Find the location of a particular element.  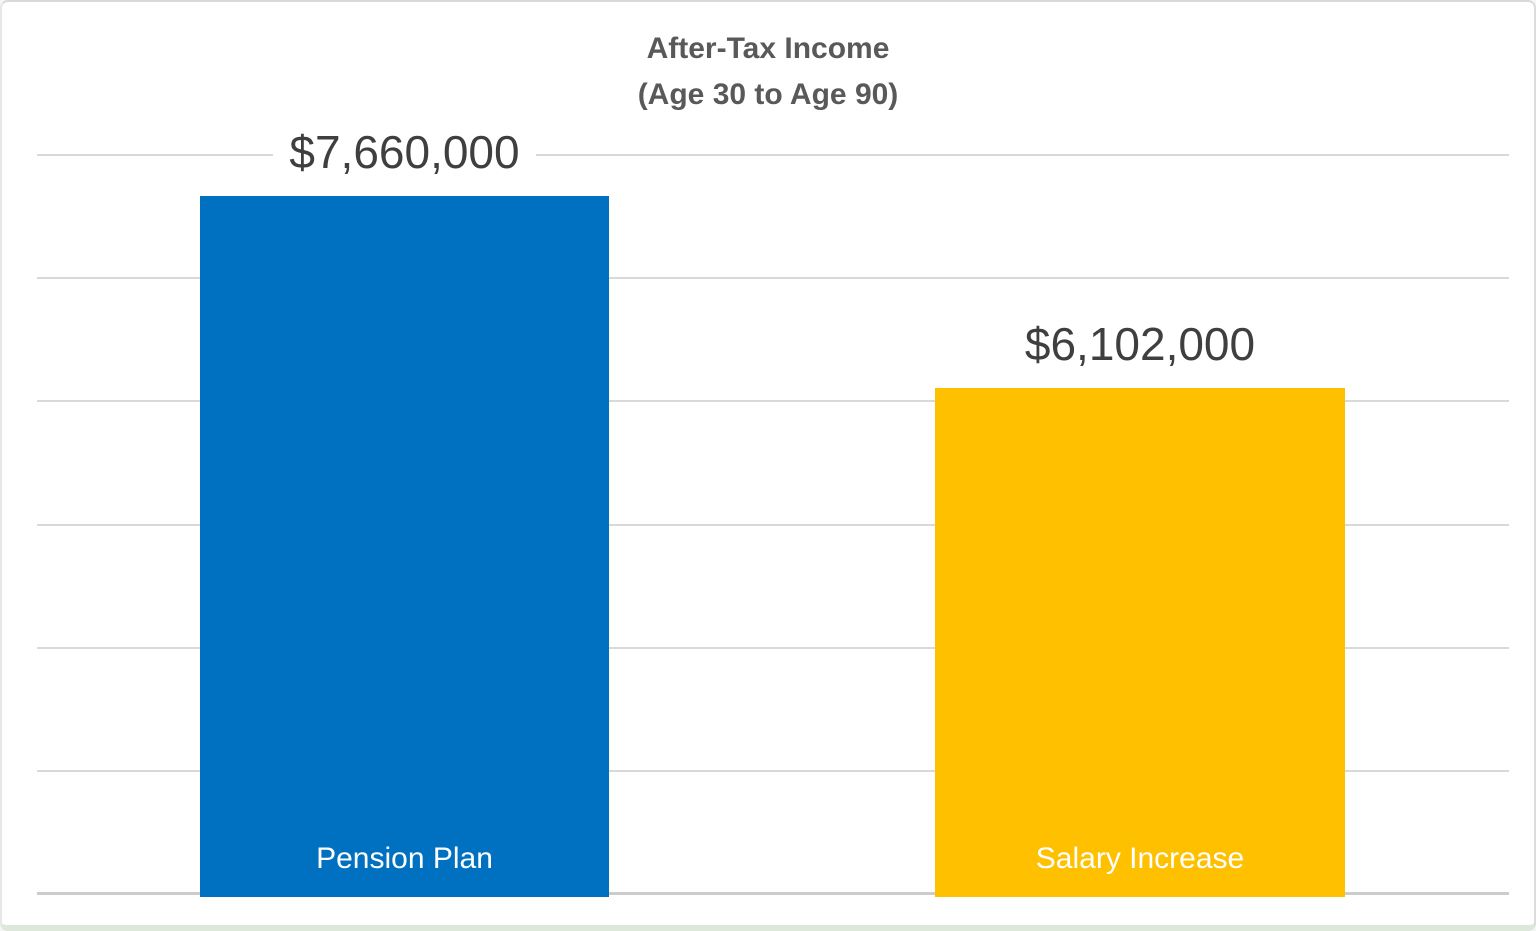

value-text-pension-plan: $7,660,000 is located at coordinates (404, 152).